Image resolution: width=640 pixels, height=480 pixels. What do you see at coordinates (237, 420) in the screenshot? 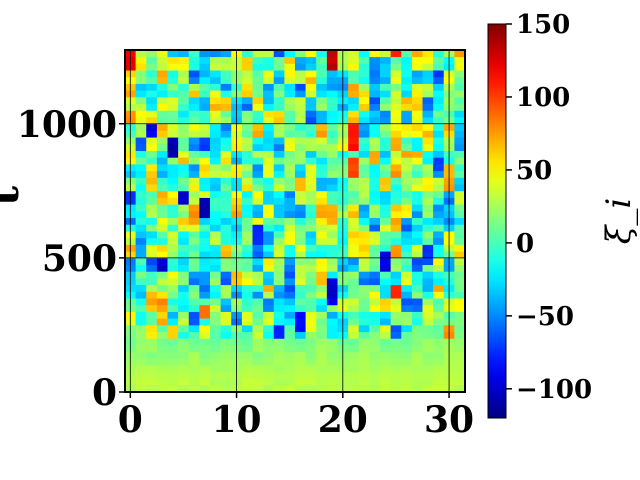
I see `x-tick-label: 10` at bounding box center [237, 420].